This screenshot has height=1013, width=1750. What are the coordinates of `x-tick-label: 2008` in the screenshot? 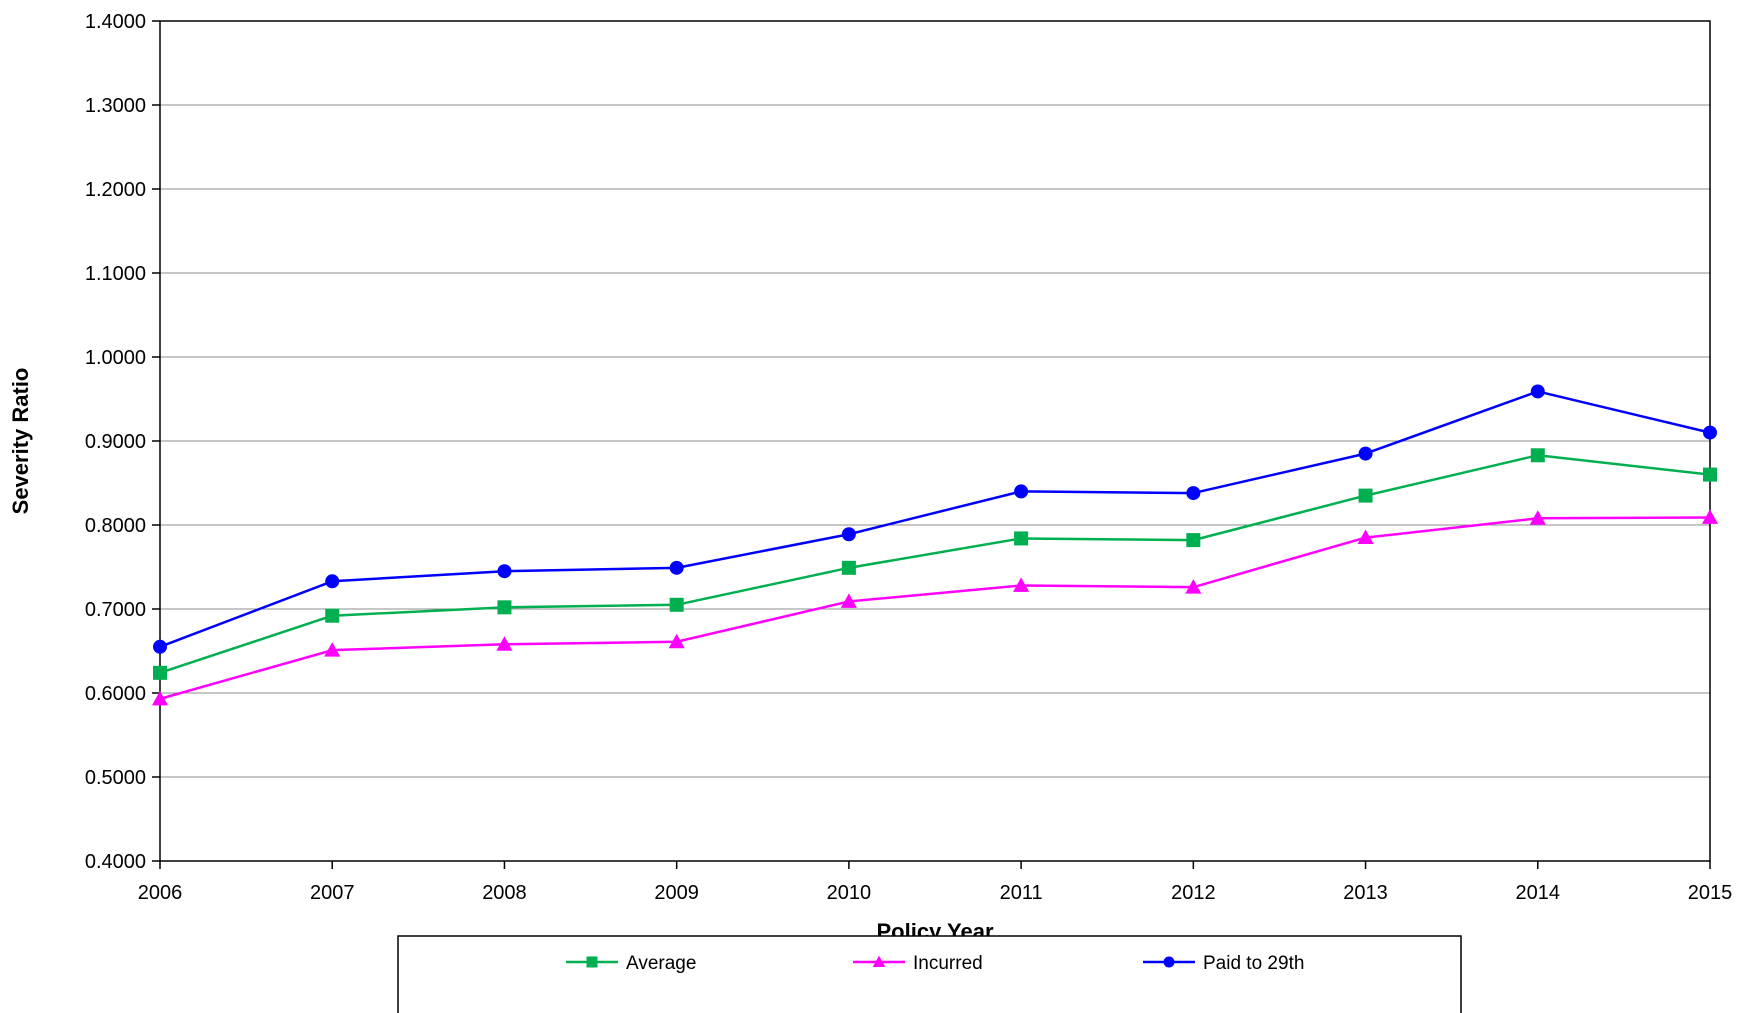 It's located at (504, 893).